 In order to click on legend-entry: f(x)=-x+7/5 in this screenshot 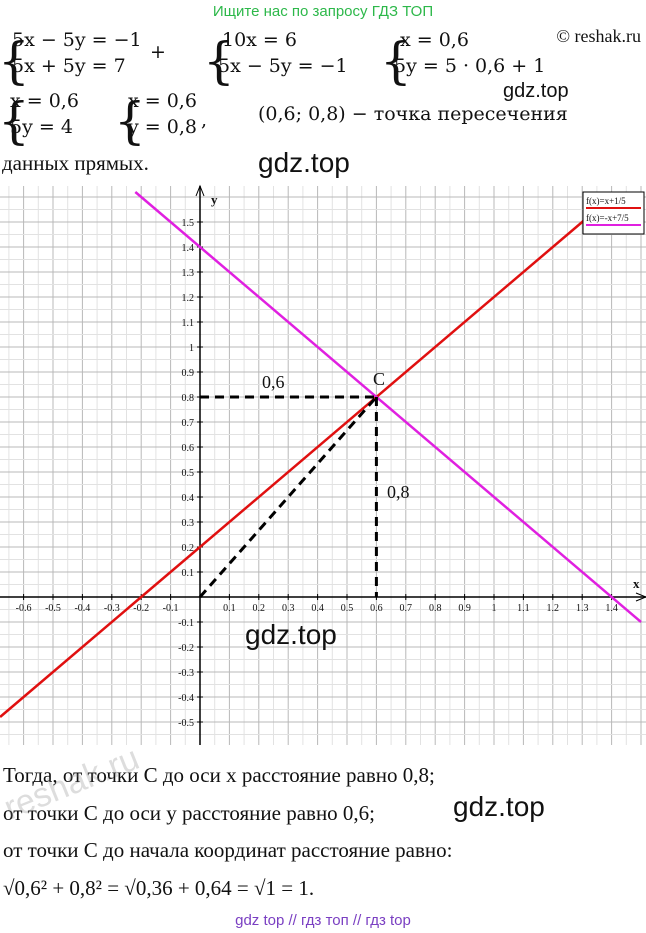, I will do `click(607, 218)`.